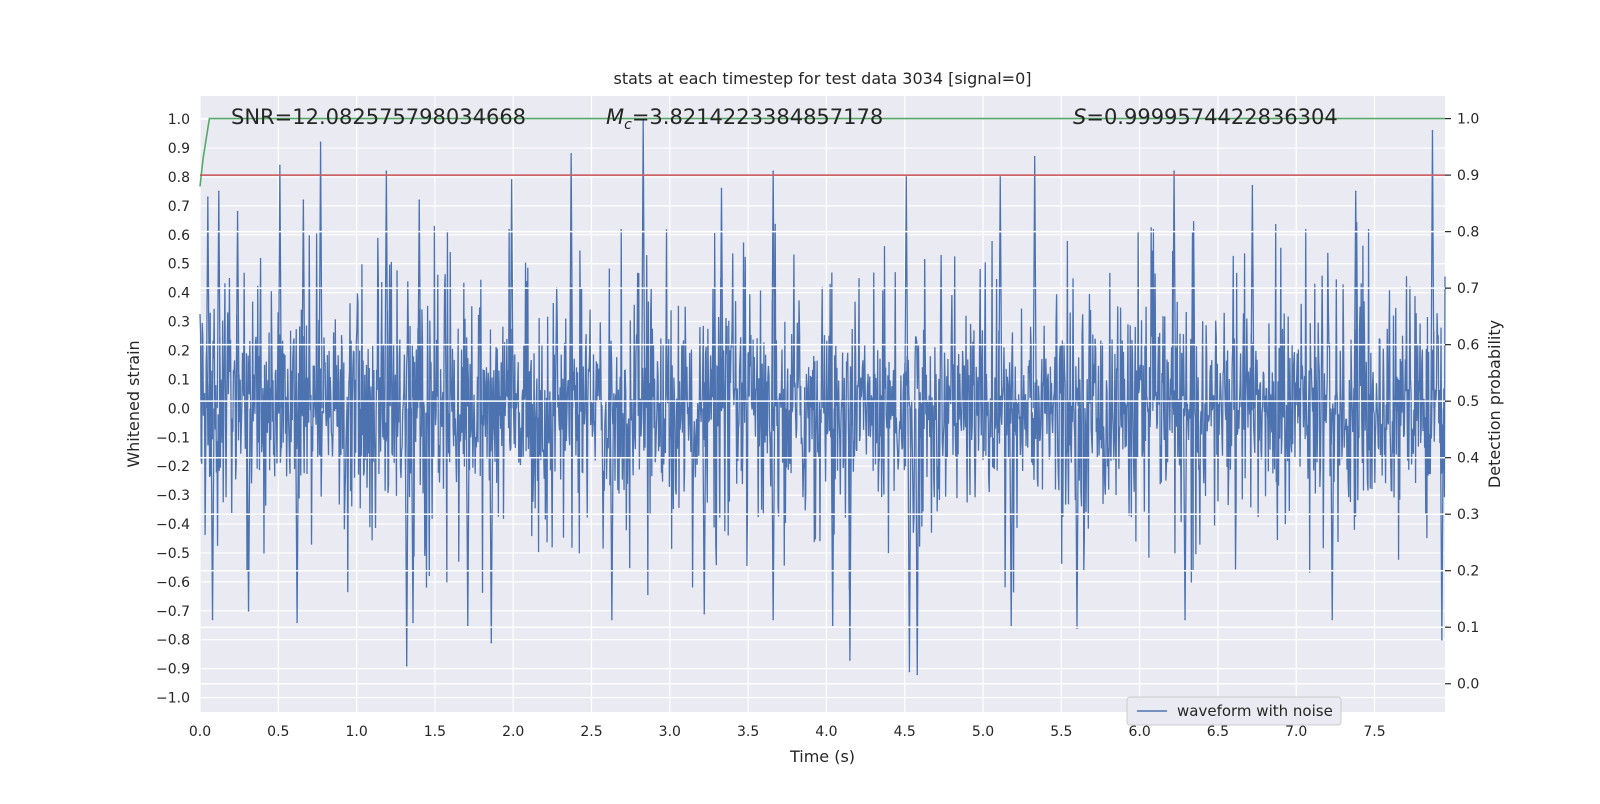 Image resolution: width=1600 pixels, height=804 pixels. Describe the element at coordinates (591, 732) in the screenshot. I see `x-tick-label: 2.5` at that location.